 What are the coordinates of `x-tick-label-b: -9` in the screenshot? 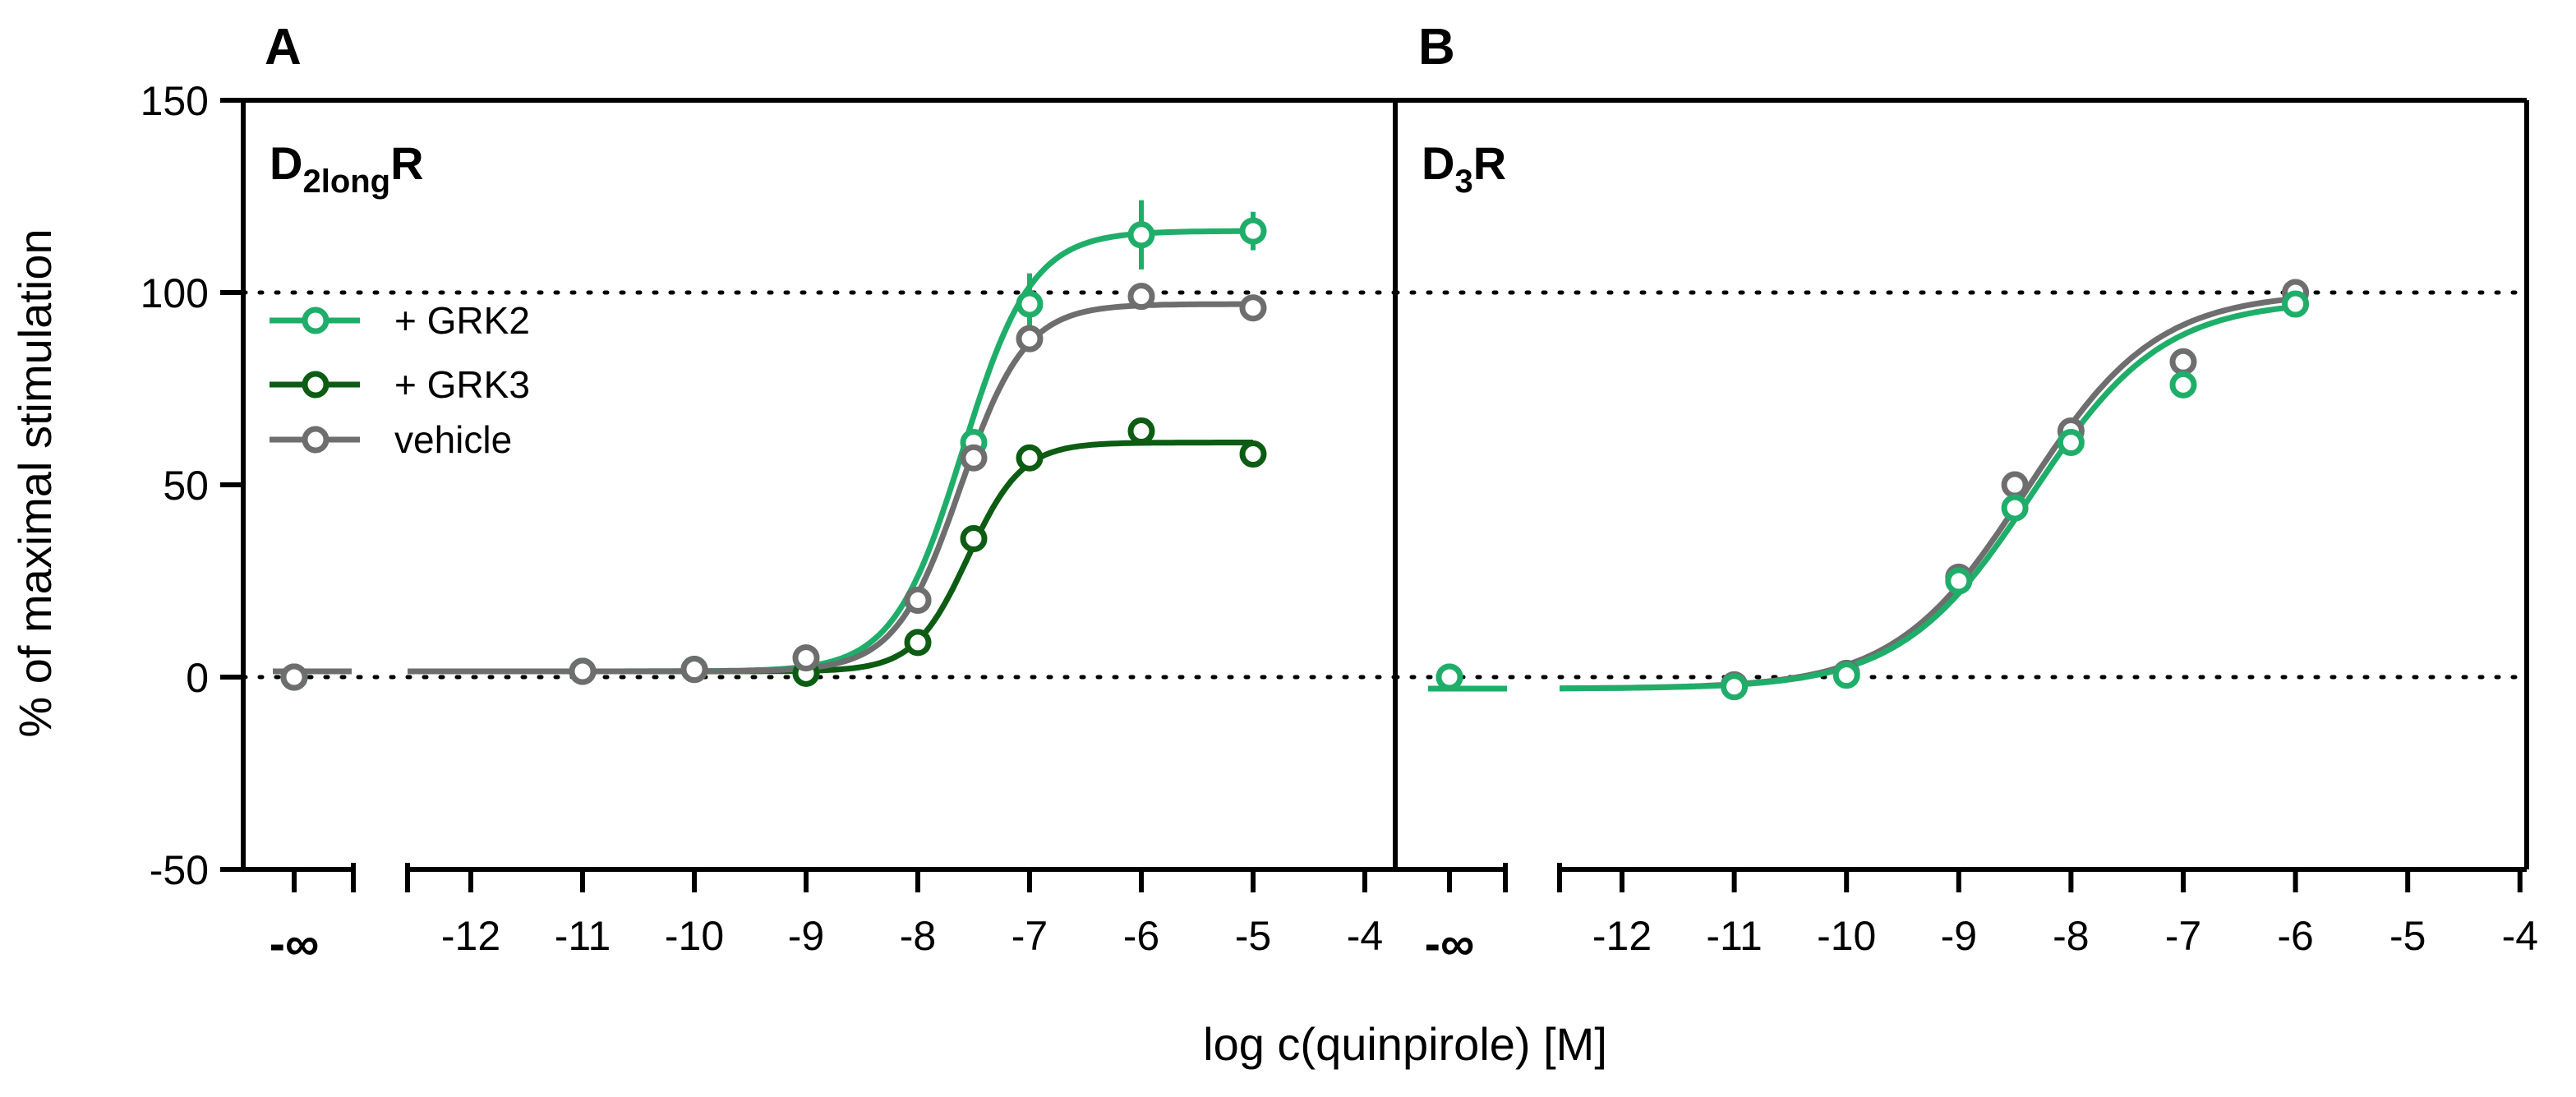 It's located at (1959, 936).